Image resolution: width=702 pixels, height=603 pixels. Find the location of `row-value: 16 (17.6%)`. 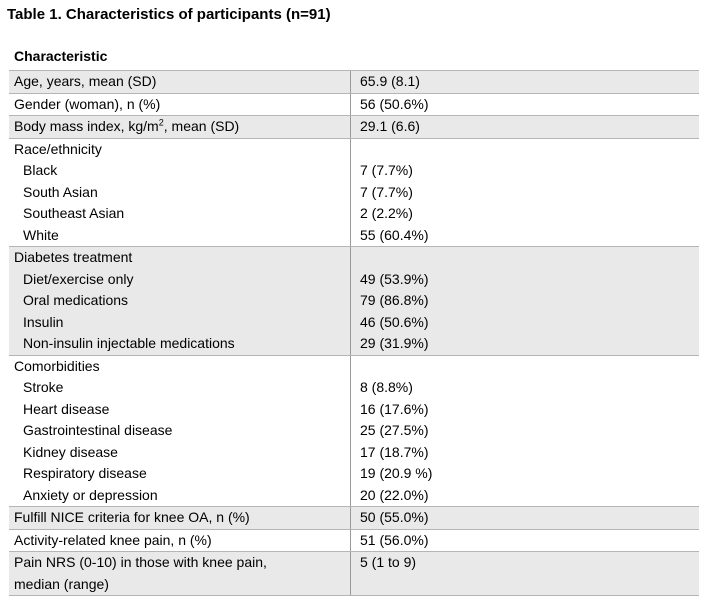

row-value: 16 (17.6%) is located at coordinates (524, 409).